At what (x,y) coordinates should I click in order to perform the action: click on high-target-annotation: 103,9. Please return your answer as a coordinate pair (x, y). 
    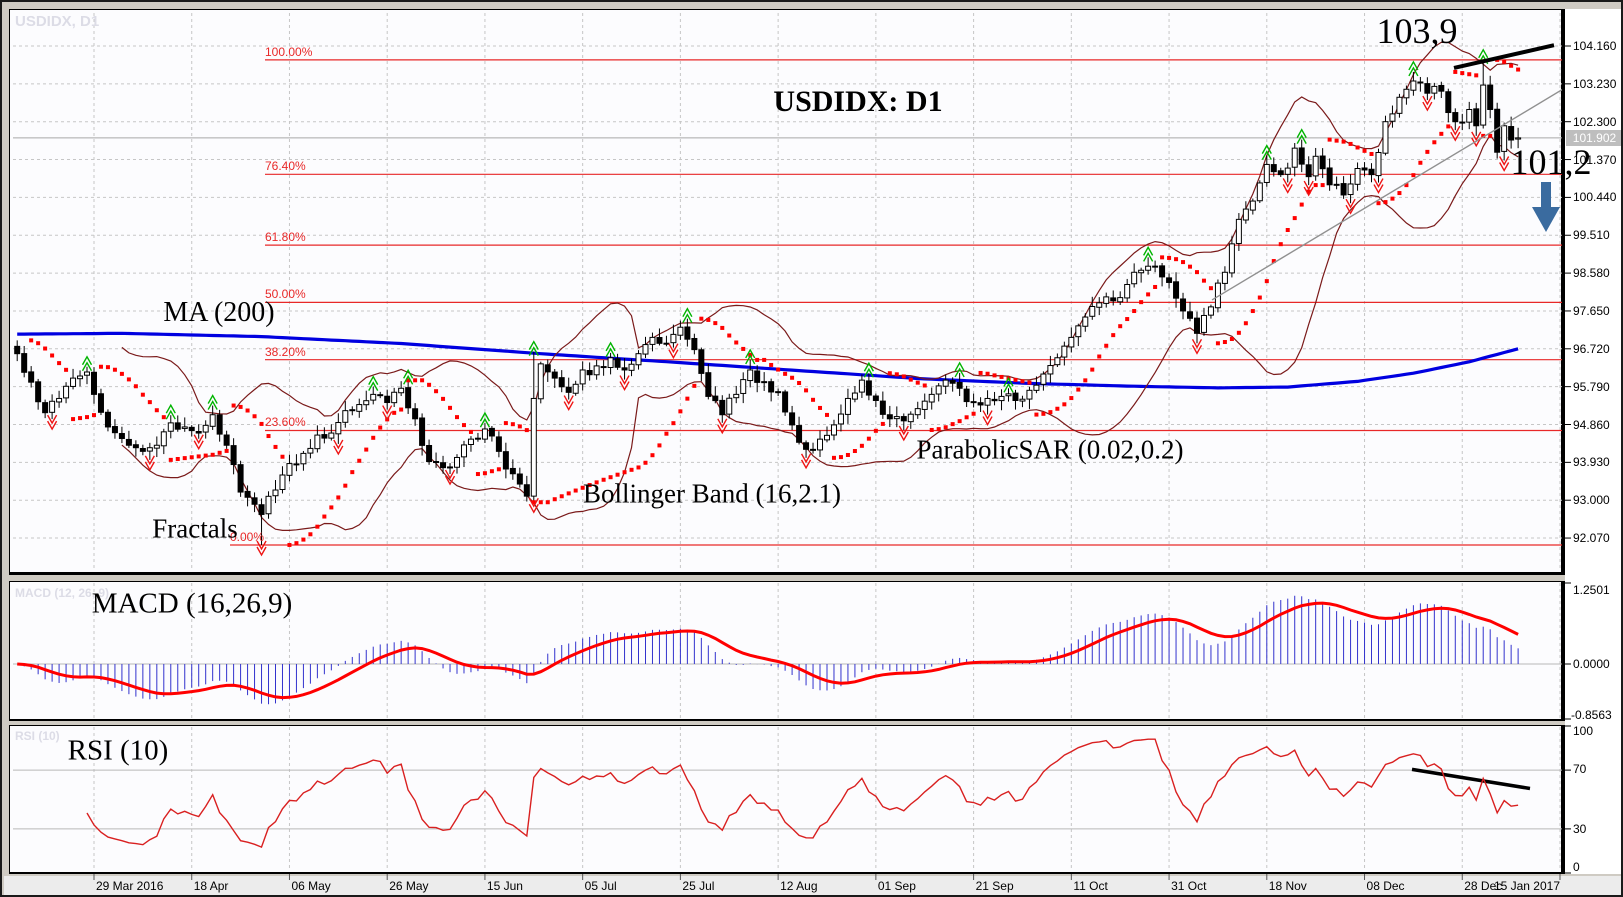
    Looking at the image, I should click on (1417, 31).